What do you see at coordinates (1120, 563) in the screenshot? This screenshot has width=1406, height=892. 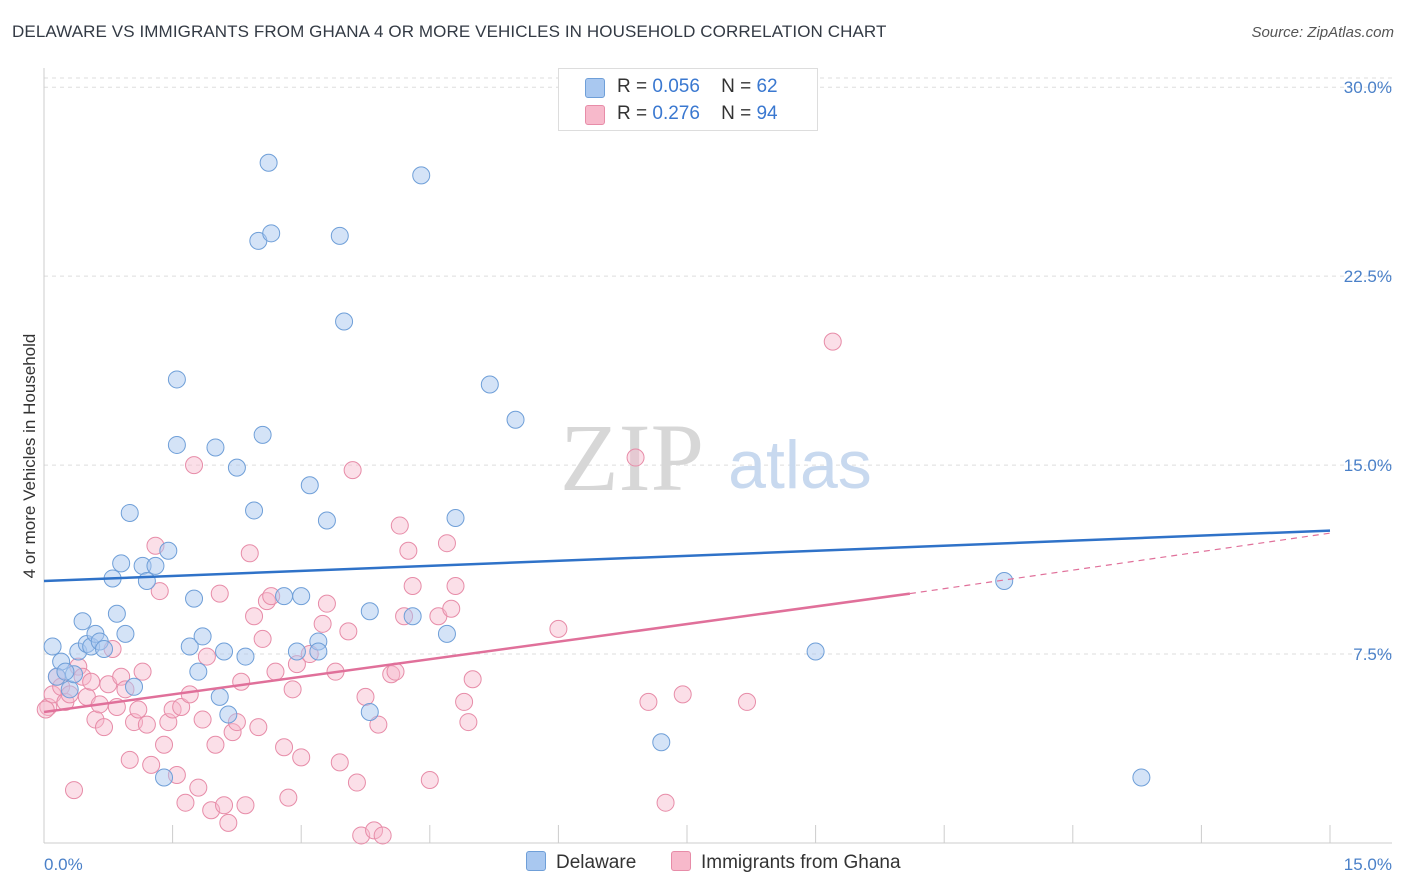 I see `ghana-trend-extension` at bounding box center [1120, 563].